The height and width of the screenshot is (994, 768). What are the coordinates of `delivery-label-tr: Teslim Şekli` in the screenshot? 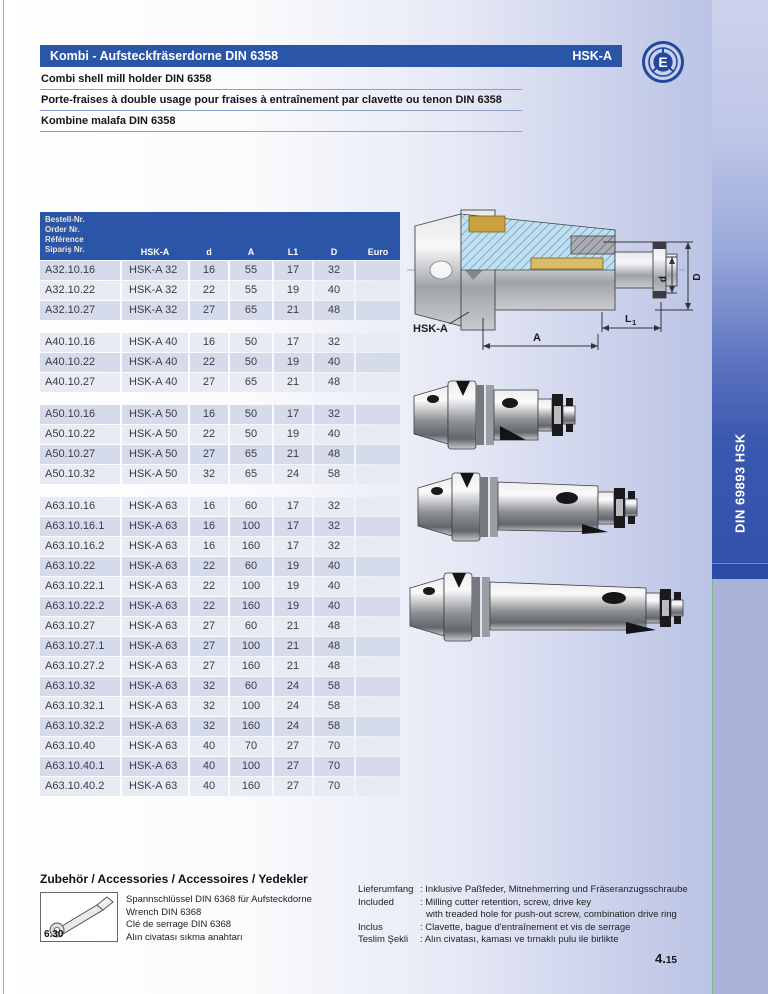 It's located at (383, 939).